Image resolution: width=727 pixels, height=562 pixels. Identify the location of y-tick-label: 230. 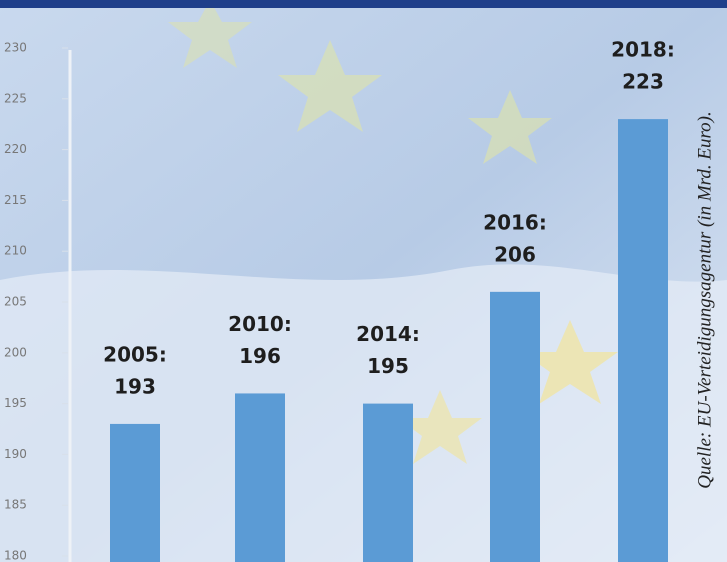
(15, 48).